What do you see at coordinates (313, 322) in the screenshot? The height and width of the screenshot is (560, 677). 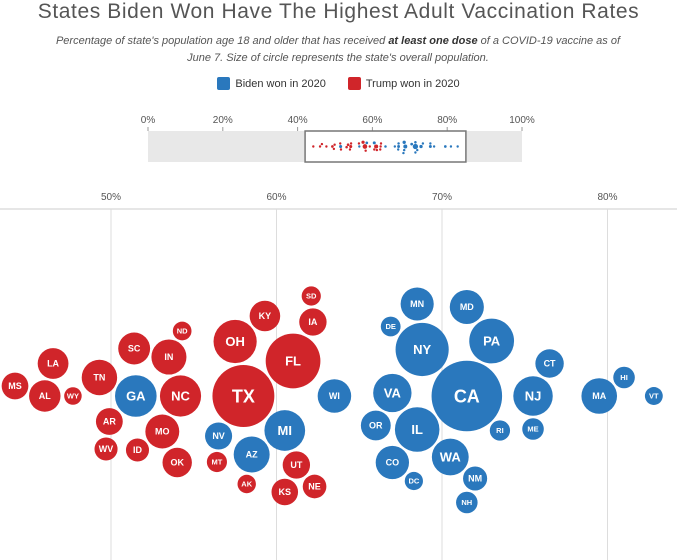 I see `bubble-label-ia: IA` at bounding box center [313, 322].